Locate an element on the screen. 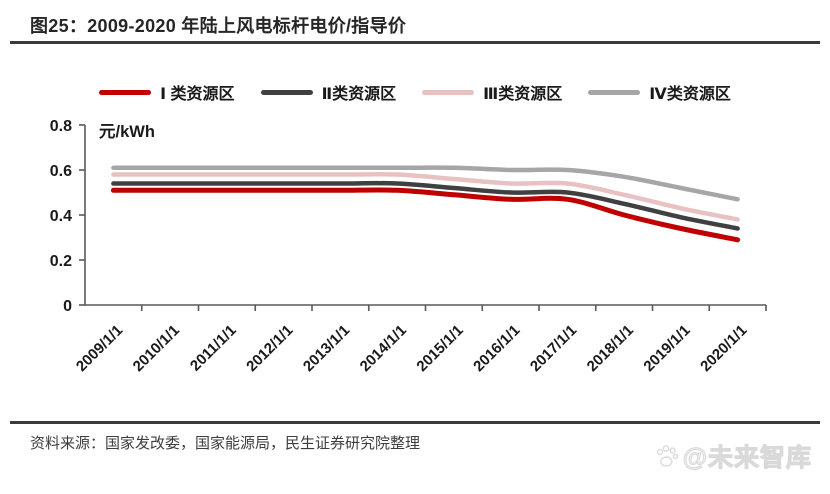 This screenshot has width=830, height=494. x-tick-label: 2016/1/1 is located at coordinates (496, 348).